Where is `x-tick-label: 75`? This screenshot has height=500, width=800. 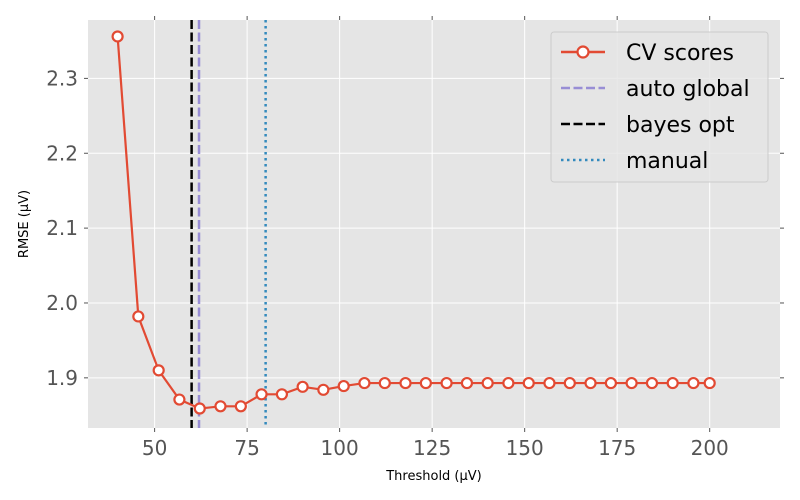
x-tick-label: 75 is located at coordinates (246, 448).